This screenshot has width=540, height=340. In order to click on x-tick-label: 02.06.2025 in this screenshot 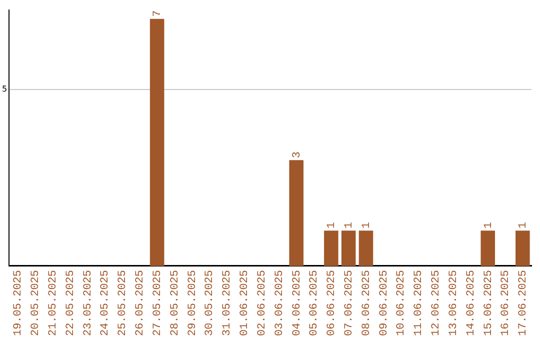, I will do `click(262, 303)`.